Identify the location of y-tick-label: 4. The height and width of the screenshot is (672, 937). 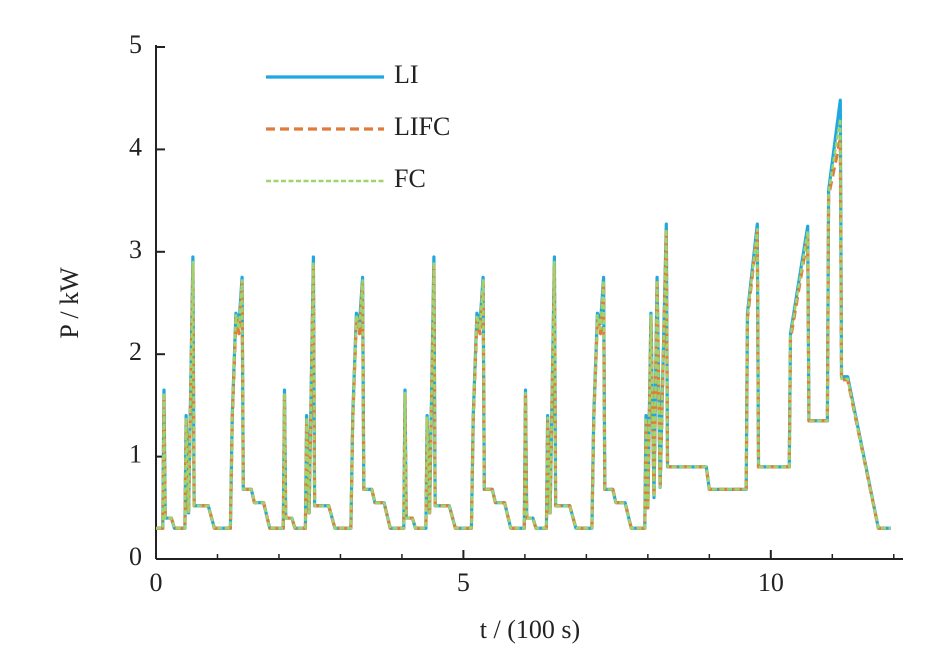
(135, 146).